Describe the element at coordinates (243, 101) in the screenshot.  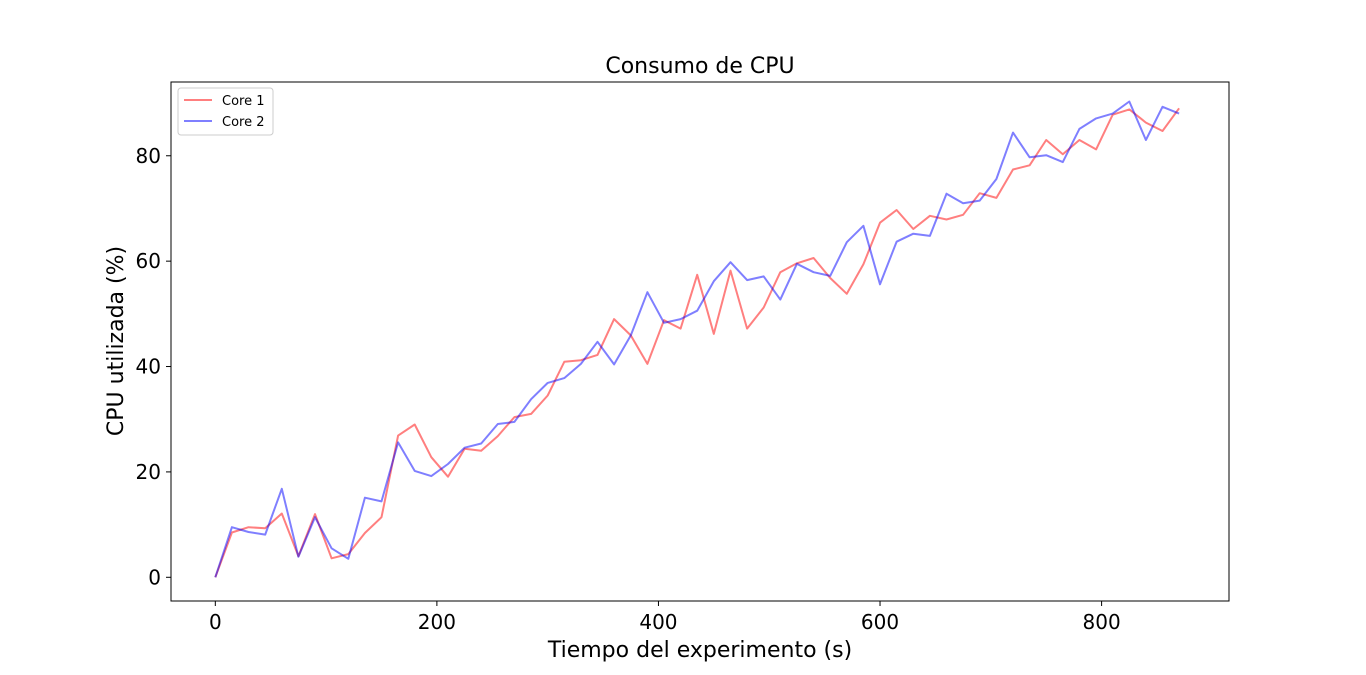
I see `legend-label-core-1: Core 1` at that location.